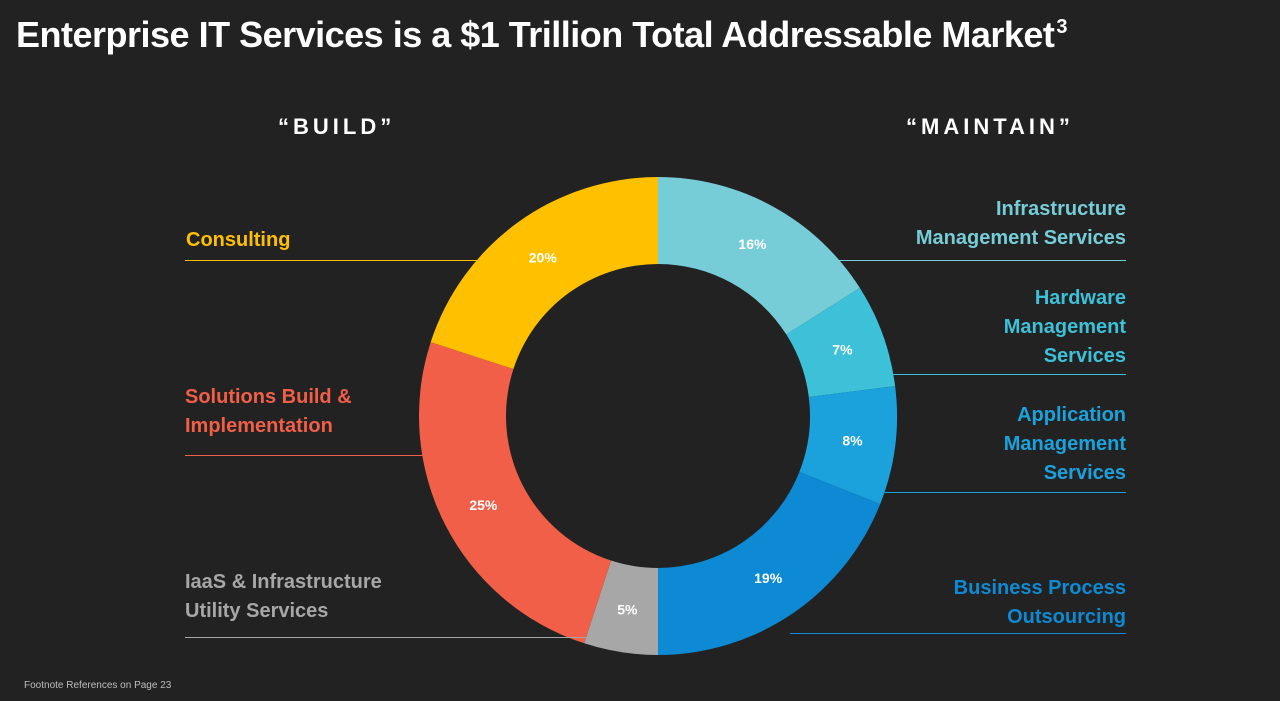 The image size is (1280, 701). What do you see at coordinates (238, 240) in the screenshot?
I see `legend-consulting: Consulting` at bounding box center [238, 240].